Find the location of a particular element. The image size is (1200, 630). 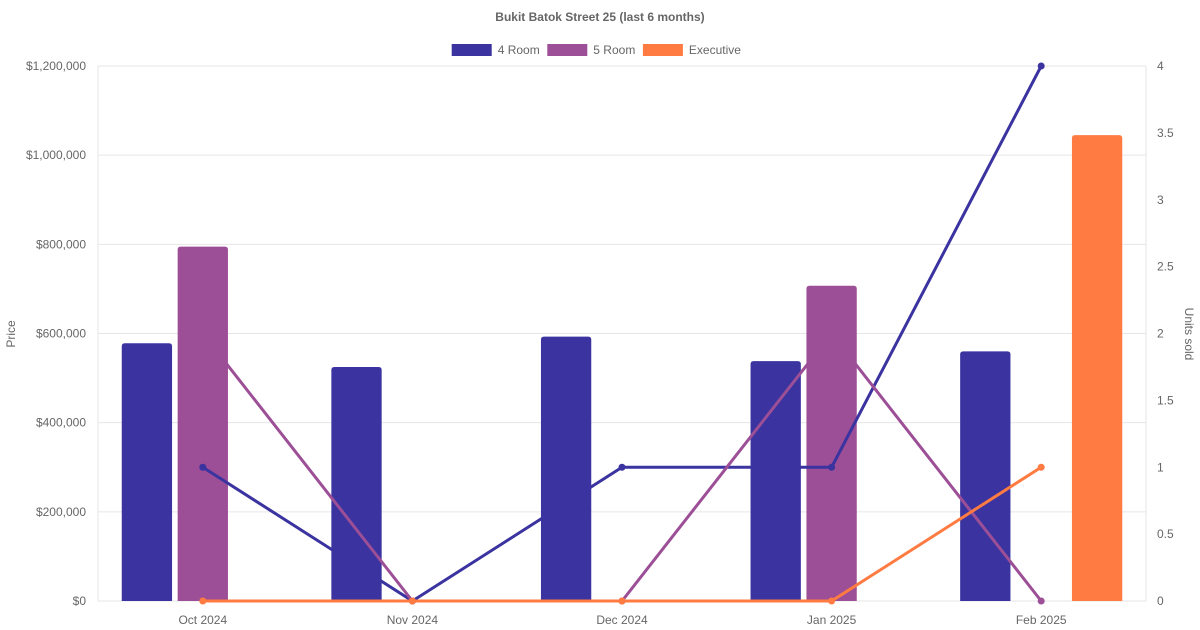

right-tick-label: 2.5 is located at coordinates (1165, 267).